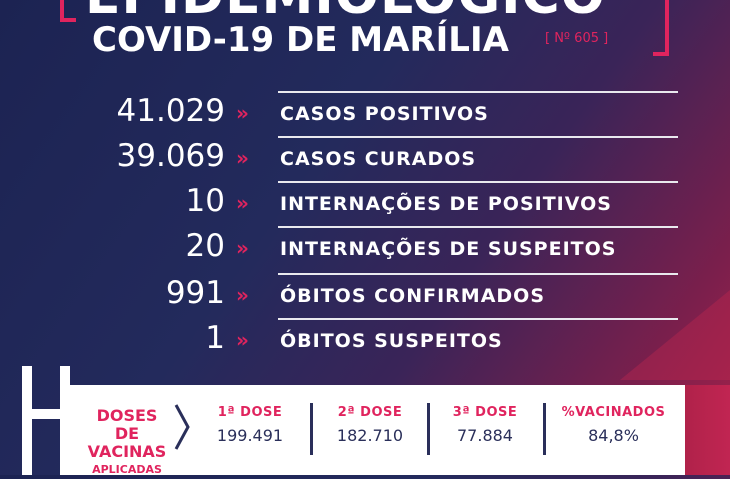 The width and height of the screenshot is (730, 479). What do you see at coordinates (65, 420) in the screenshot?
I see `h-bracket-right-bar` at bounding box center [65, 420].